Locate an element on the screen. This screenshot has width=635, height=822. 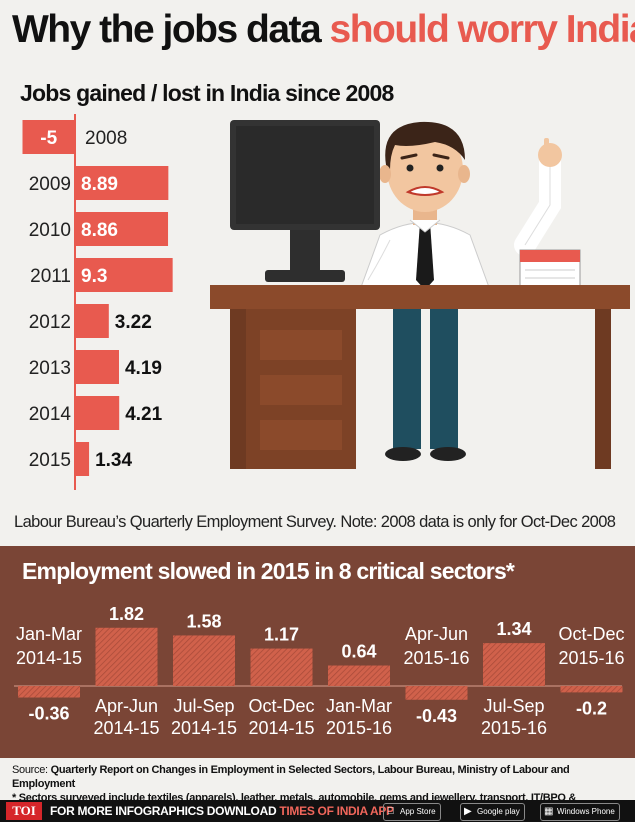
year-label: 2013 is located at coordinates (50, 368).